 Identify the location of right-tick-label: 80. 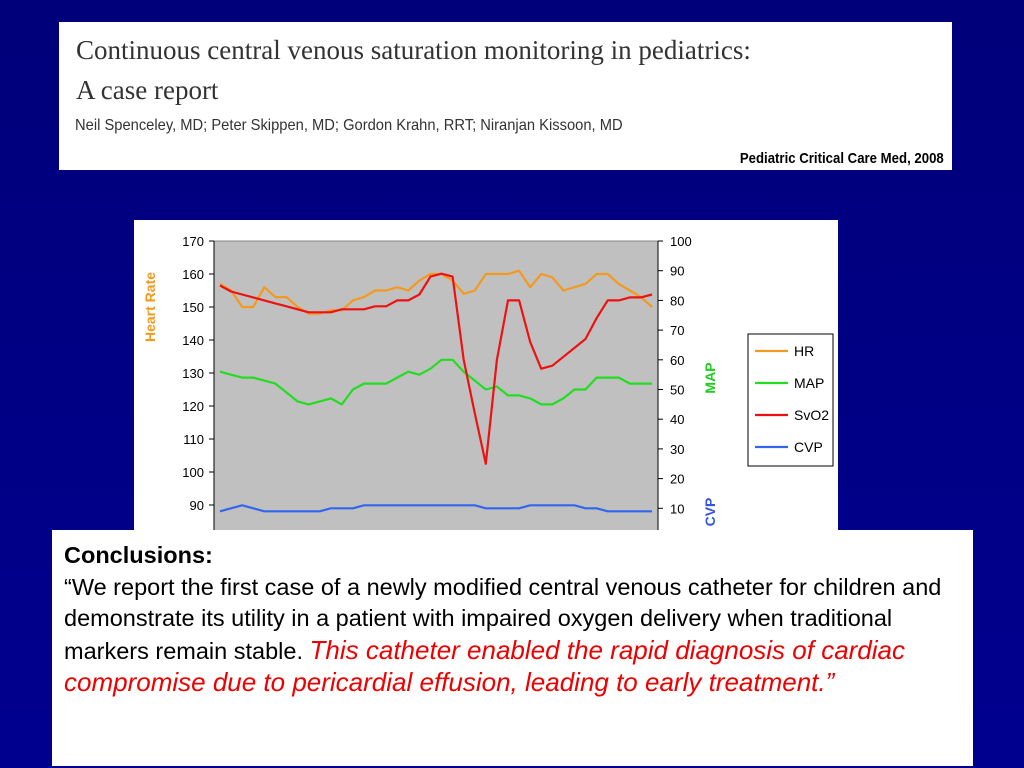
(677, 300).